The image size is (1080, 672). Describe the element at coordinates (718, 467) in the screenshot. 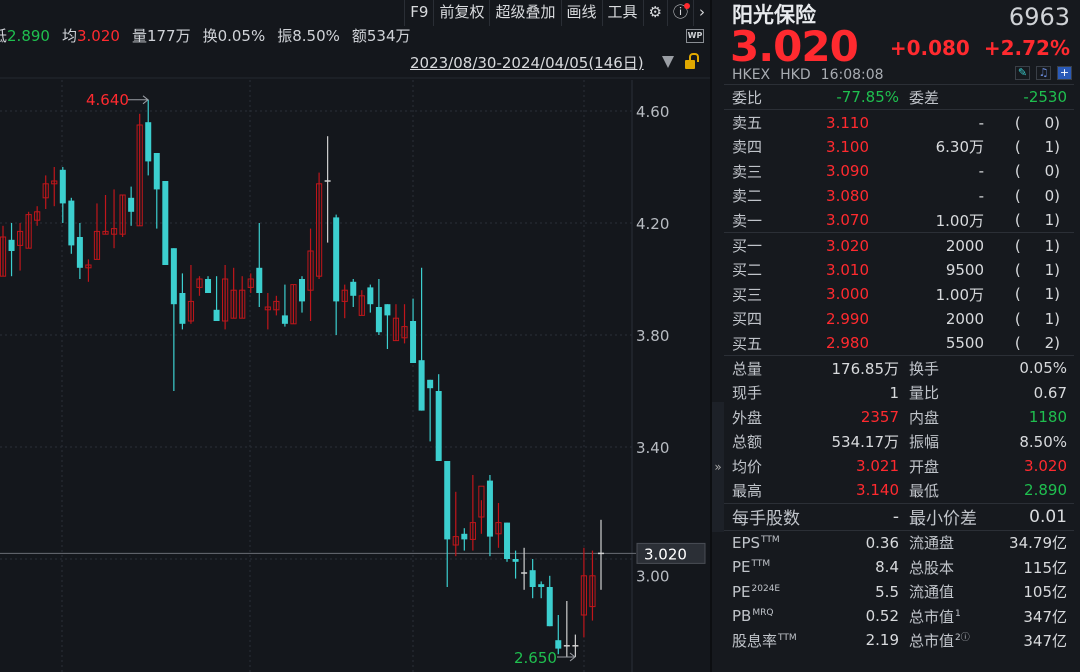

I see `expand-collapse-handle: »` at that location.